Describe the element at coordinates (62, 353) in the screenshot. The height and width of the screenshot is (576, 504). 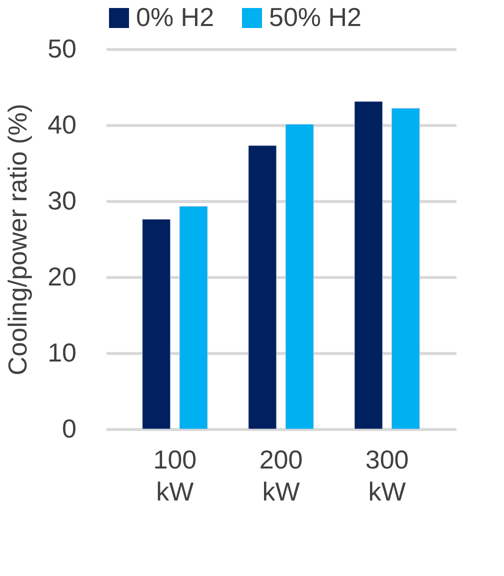
I see `y-tick-label: 10` at that location.